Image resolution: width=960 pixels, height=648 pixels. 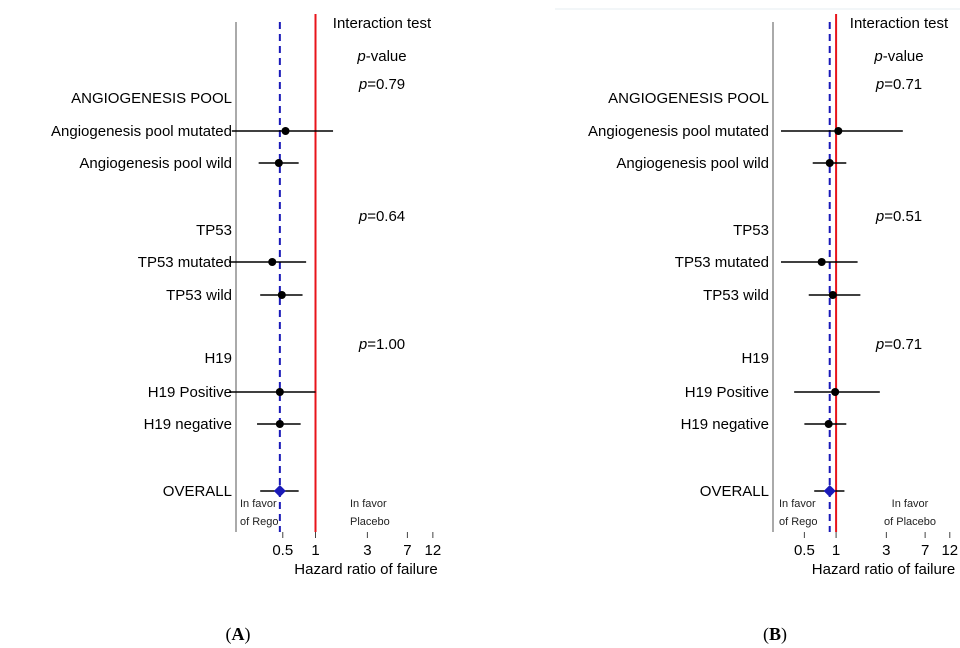 What do you see at coordinates (903, 216) in the screenshot?
I see `p-value-number: =0.51` at bounding box center [903, 216].